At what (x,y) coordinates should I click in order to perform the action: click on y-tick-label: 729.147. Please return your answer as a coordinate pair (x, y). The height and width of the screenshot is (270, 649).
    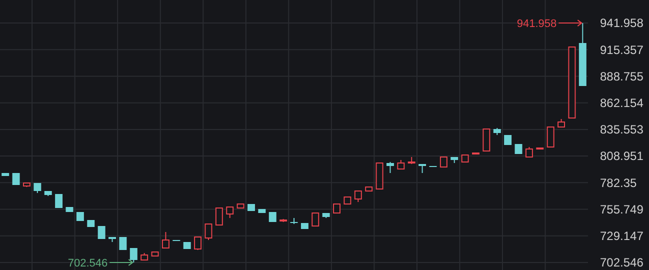
    Looking at the image, I should click on (622, 236).